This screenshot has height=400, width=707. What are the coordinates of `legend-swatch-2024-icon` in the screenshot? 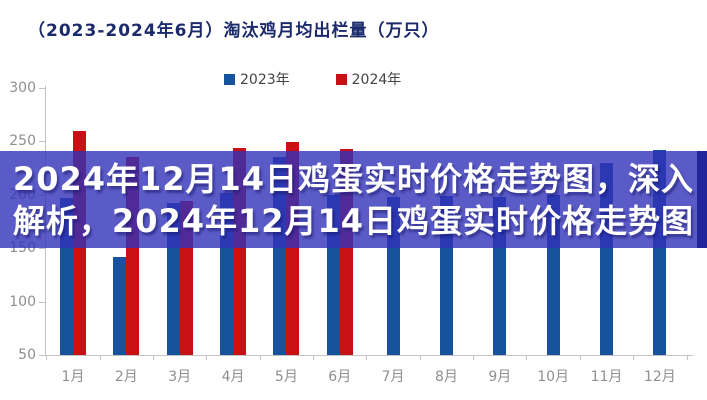 It's located at (341, 79).